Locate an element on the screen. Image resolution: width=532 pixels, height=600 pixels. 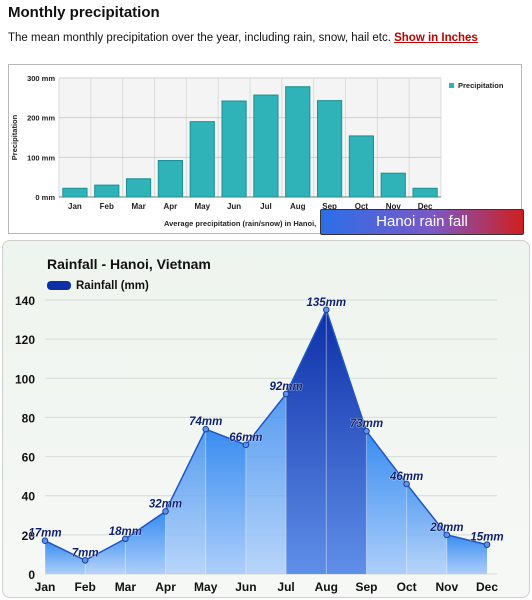
y-axis-label: Precipitation is located at coordinates (14, 137).